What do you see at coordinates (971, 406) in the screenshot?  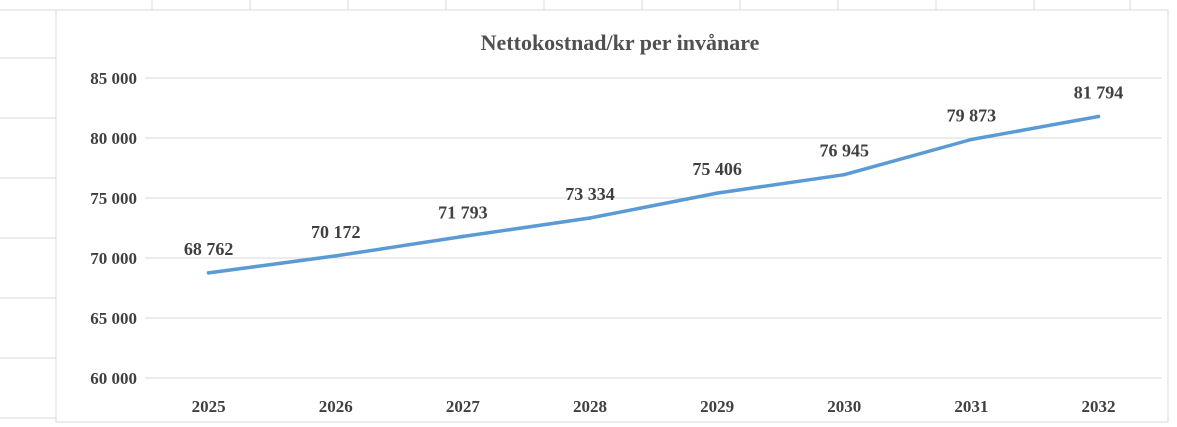 I see `x-tick-label: 2031` at bounding box center [971, 406].